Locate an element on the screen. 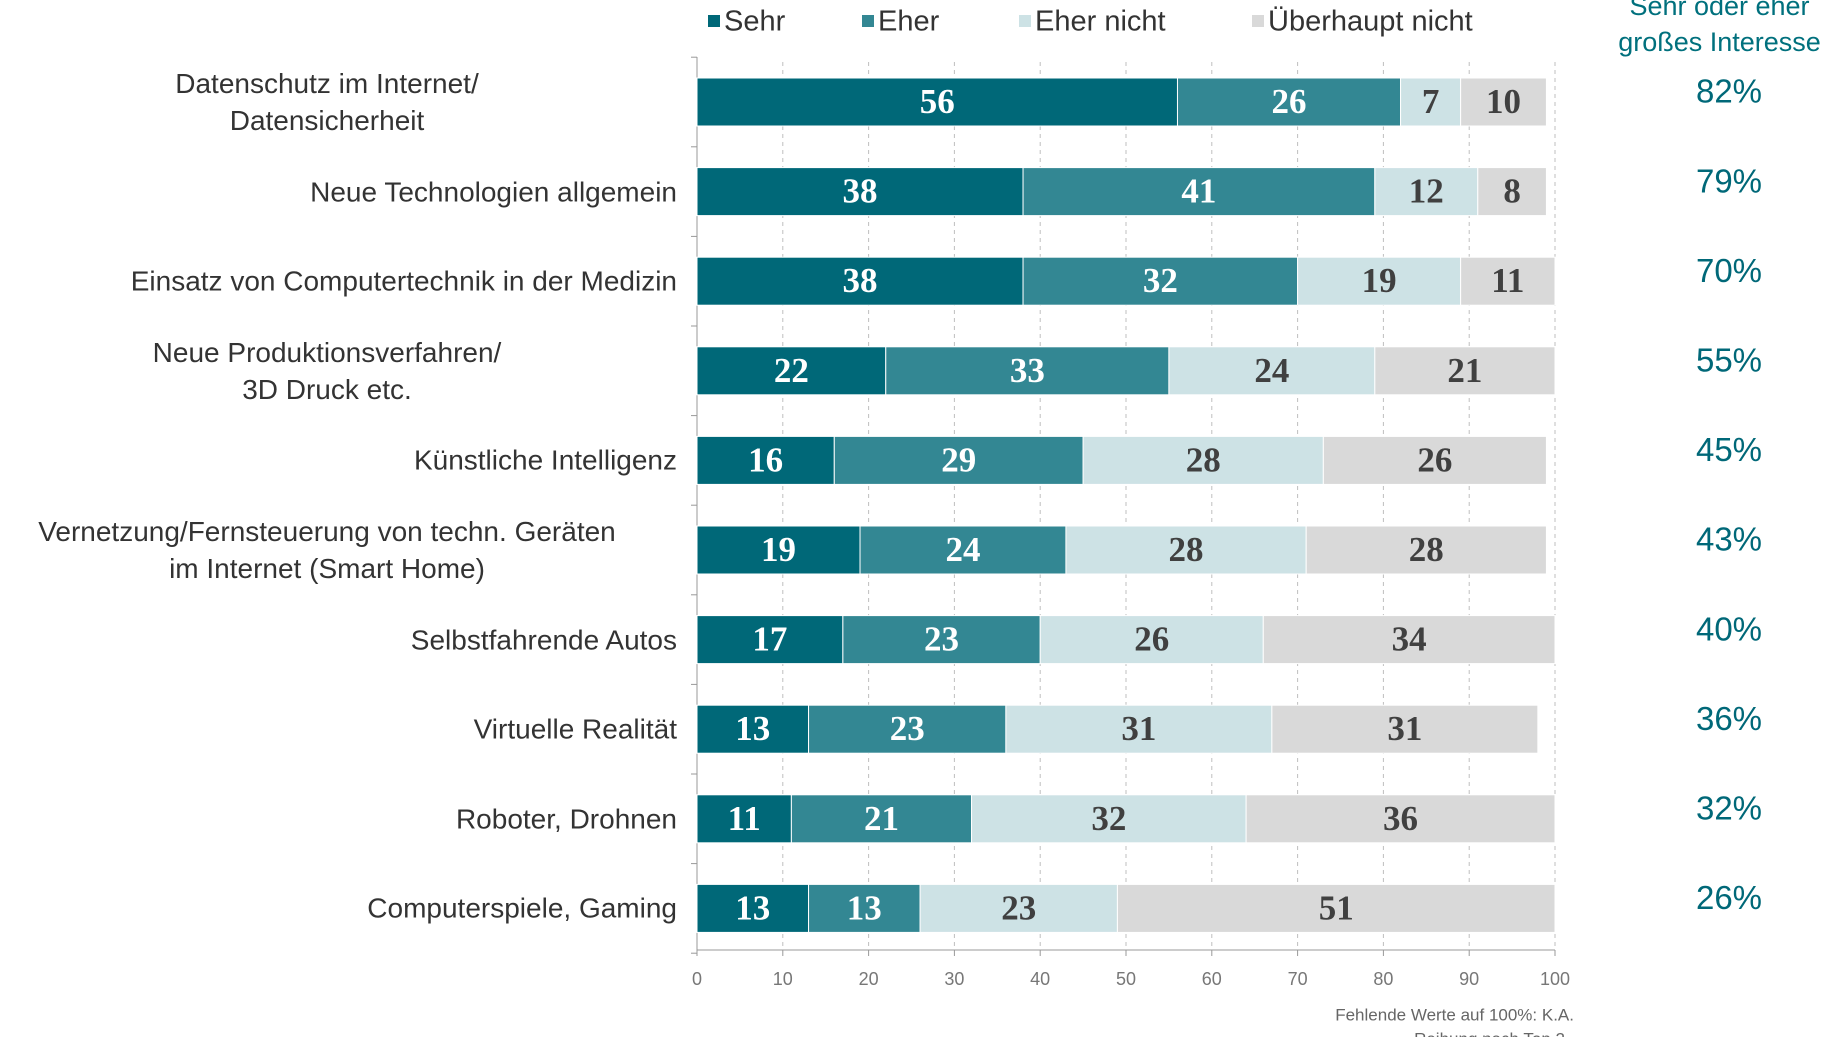 The width and height of the screenshot is (1839, 1037). x-tick-label: 20 is located at coordinates (869, 979).